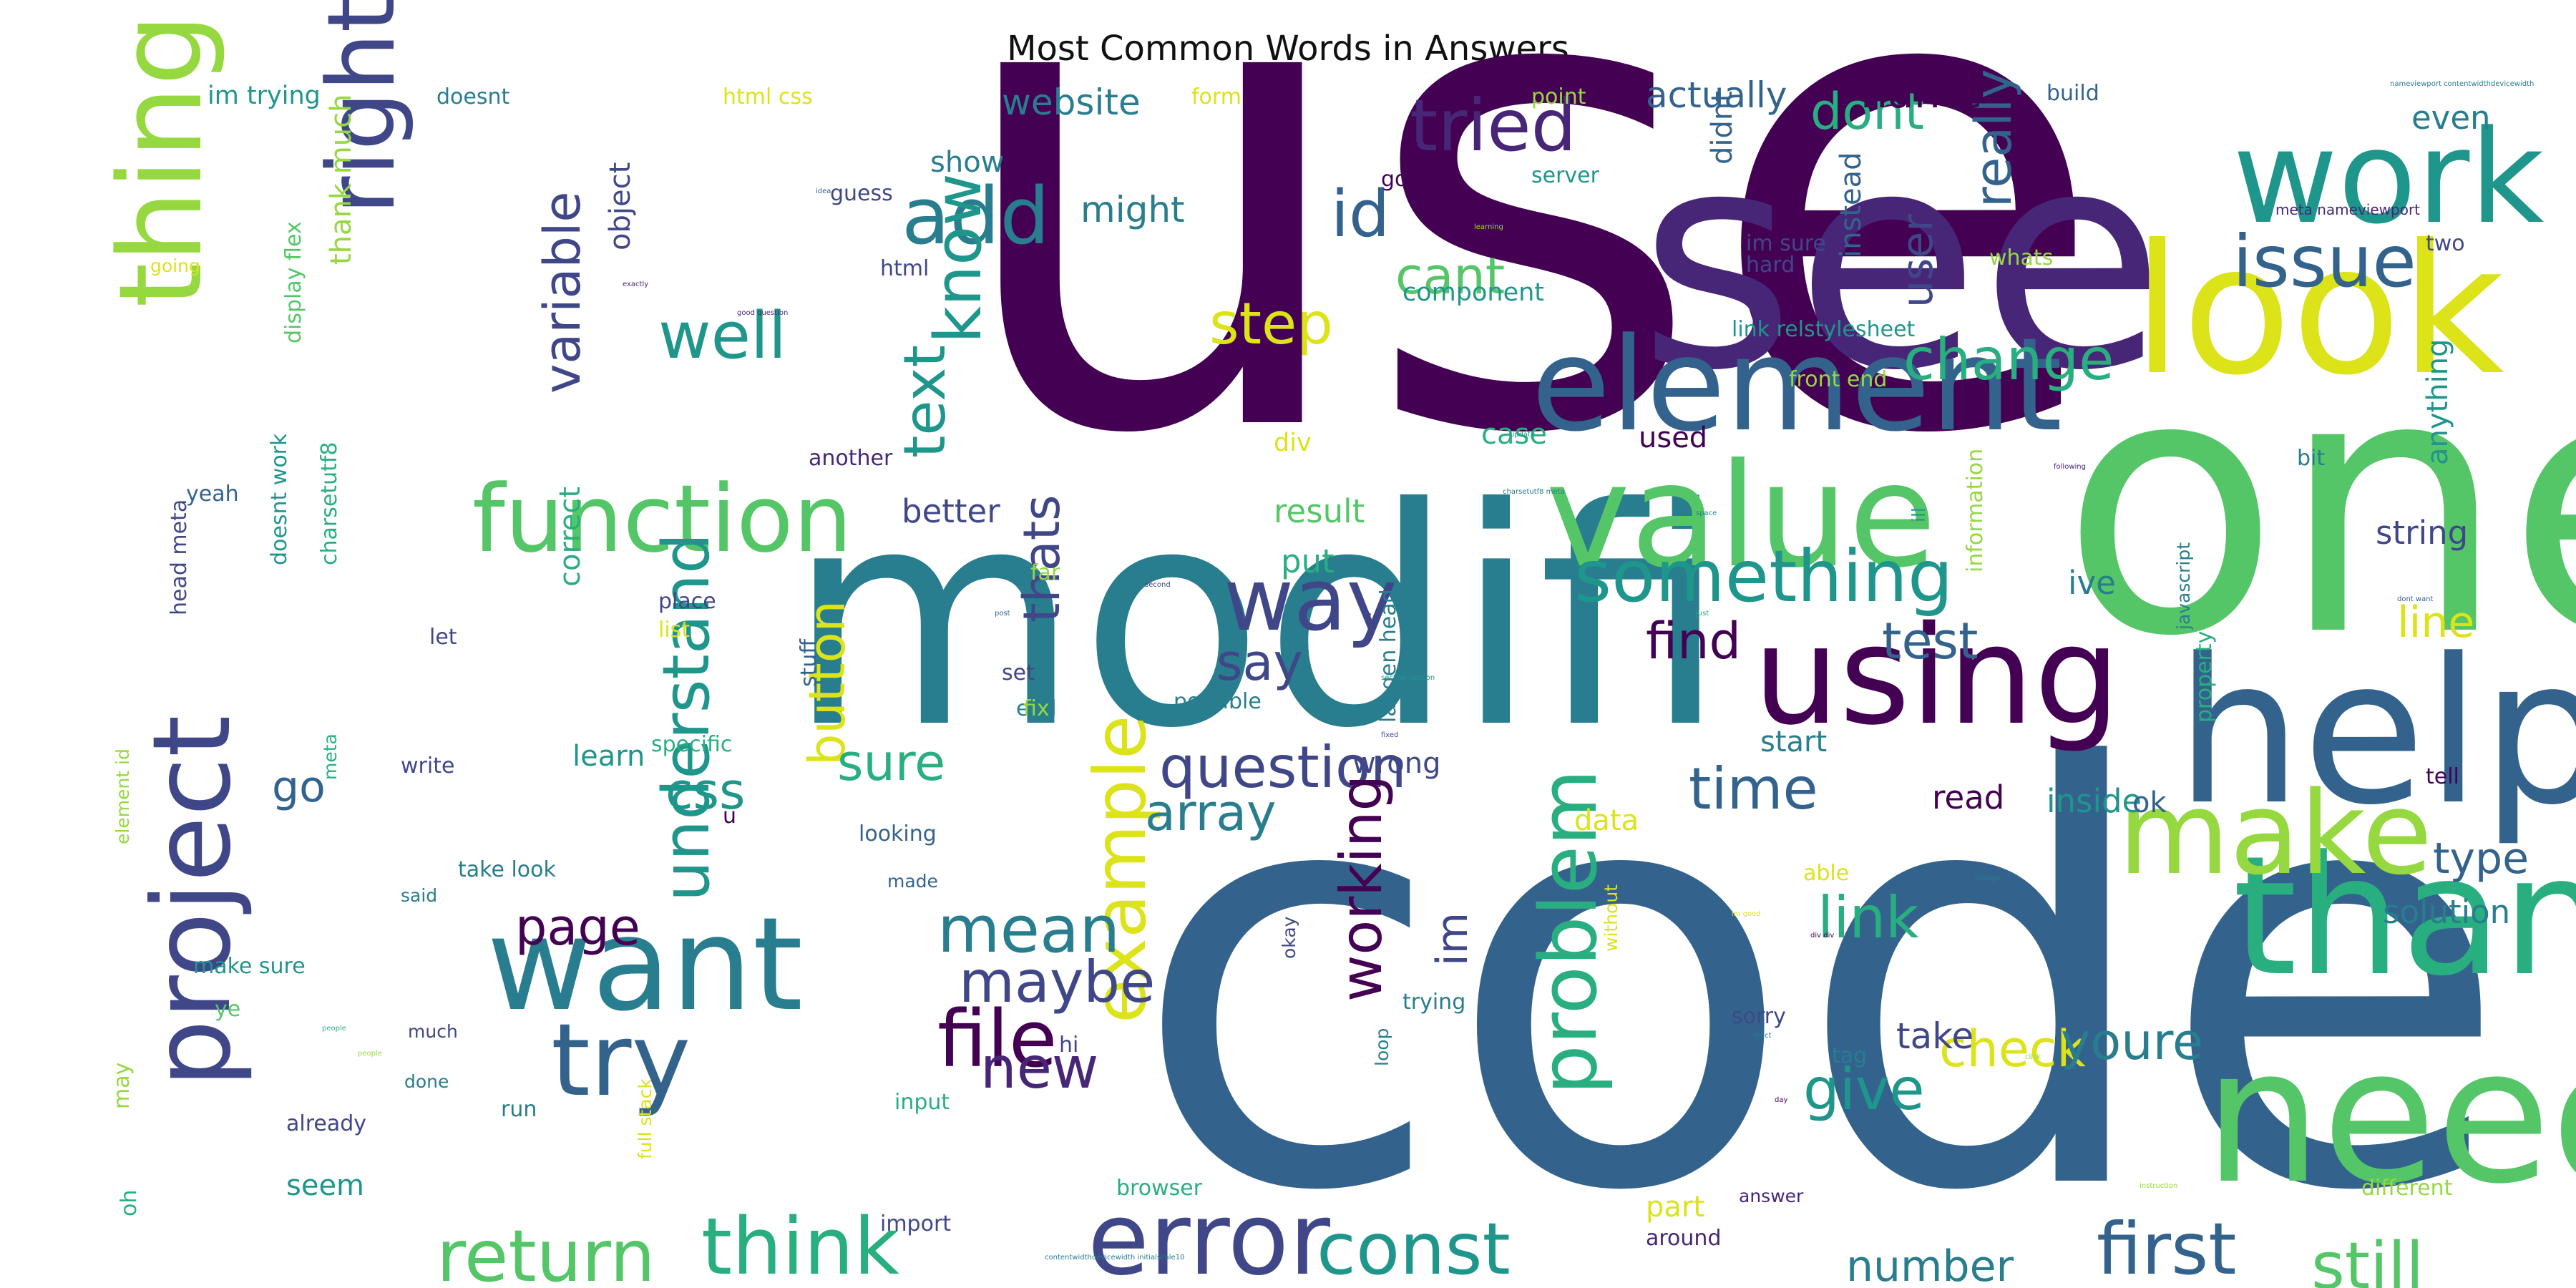  Describe the element at coordinates (1018, 673) in the screenshot. I see `word-set: set` at that location.